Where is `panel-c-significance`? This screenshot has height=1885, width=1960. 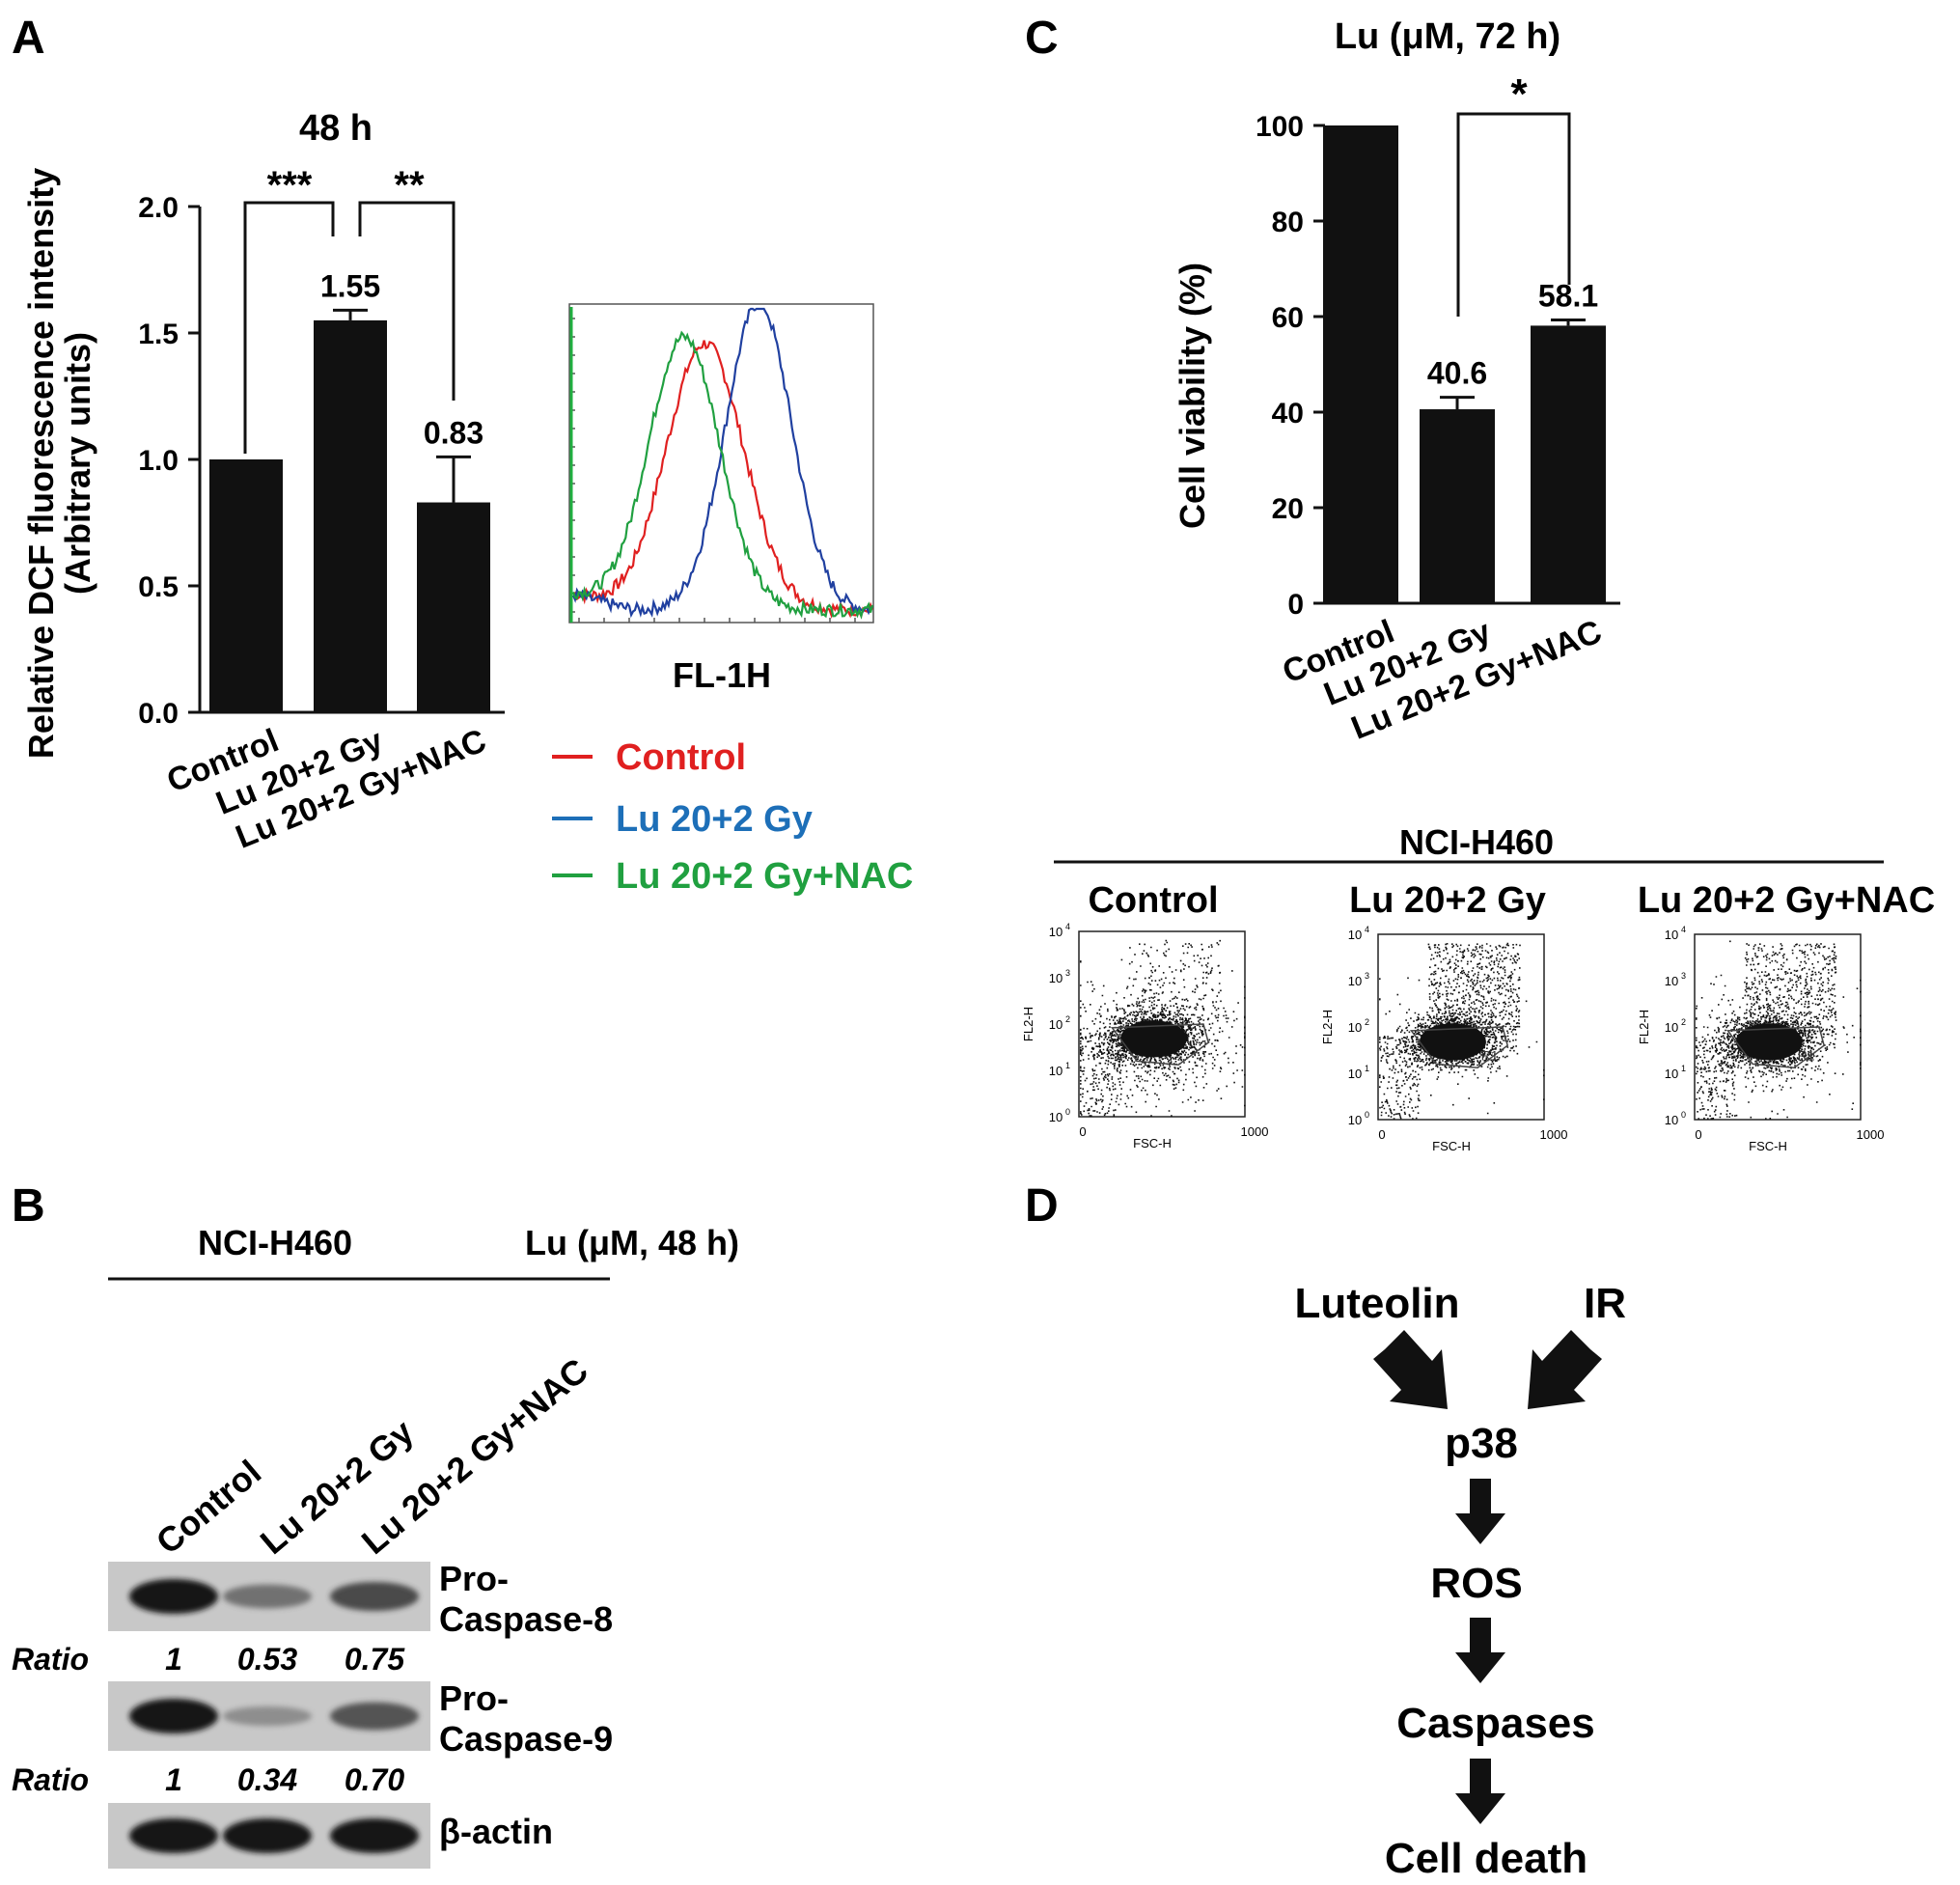 panel-c-significance is located at coordinates (1513, 214).